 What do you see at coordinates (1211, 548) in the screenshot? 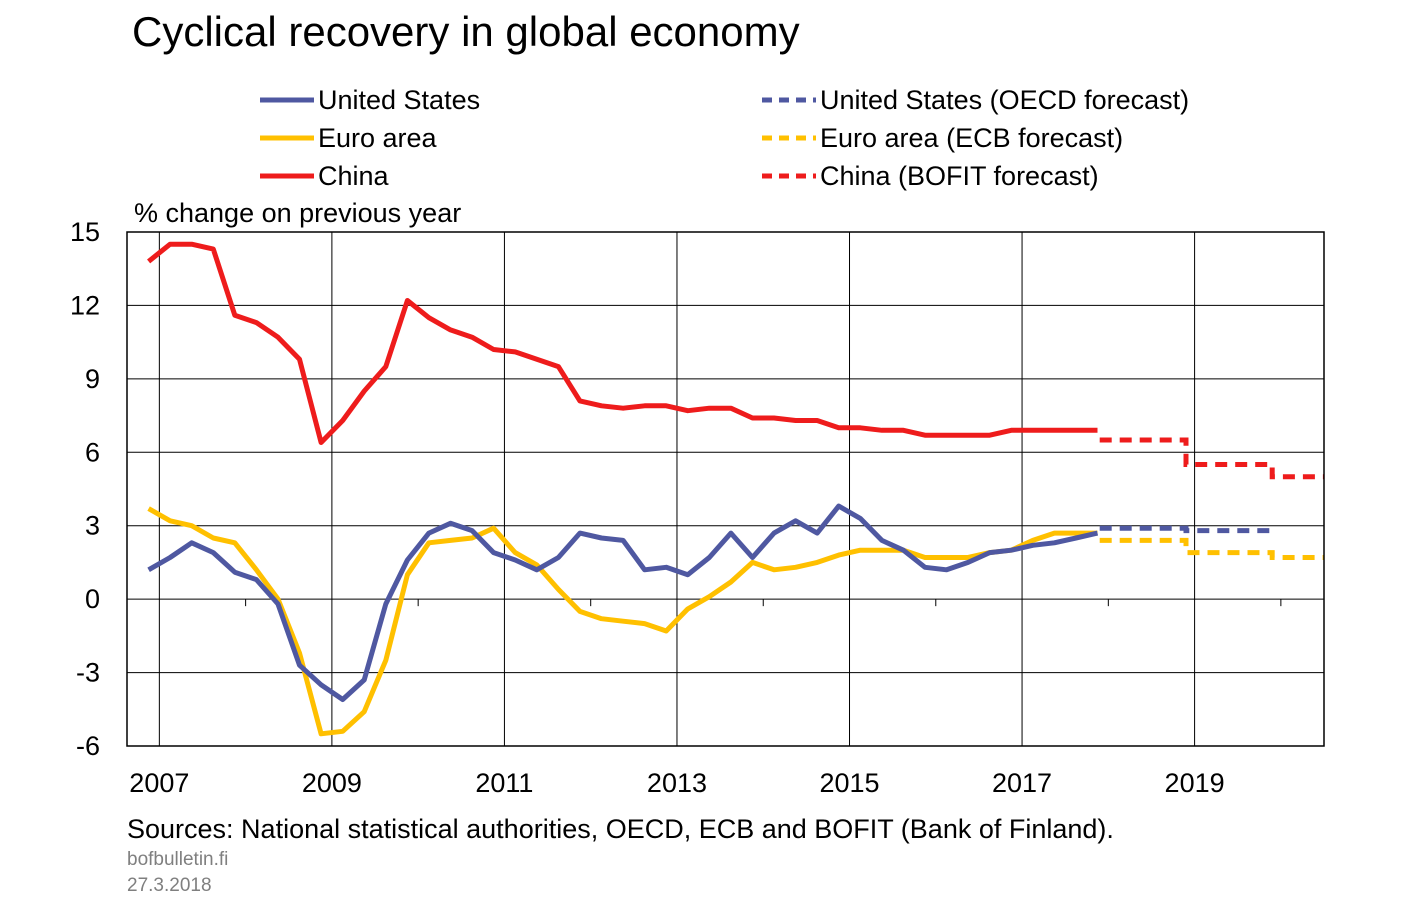
I see `series-line-euro-area-ecb-forecast` at bounding box center [1211, 548].